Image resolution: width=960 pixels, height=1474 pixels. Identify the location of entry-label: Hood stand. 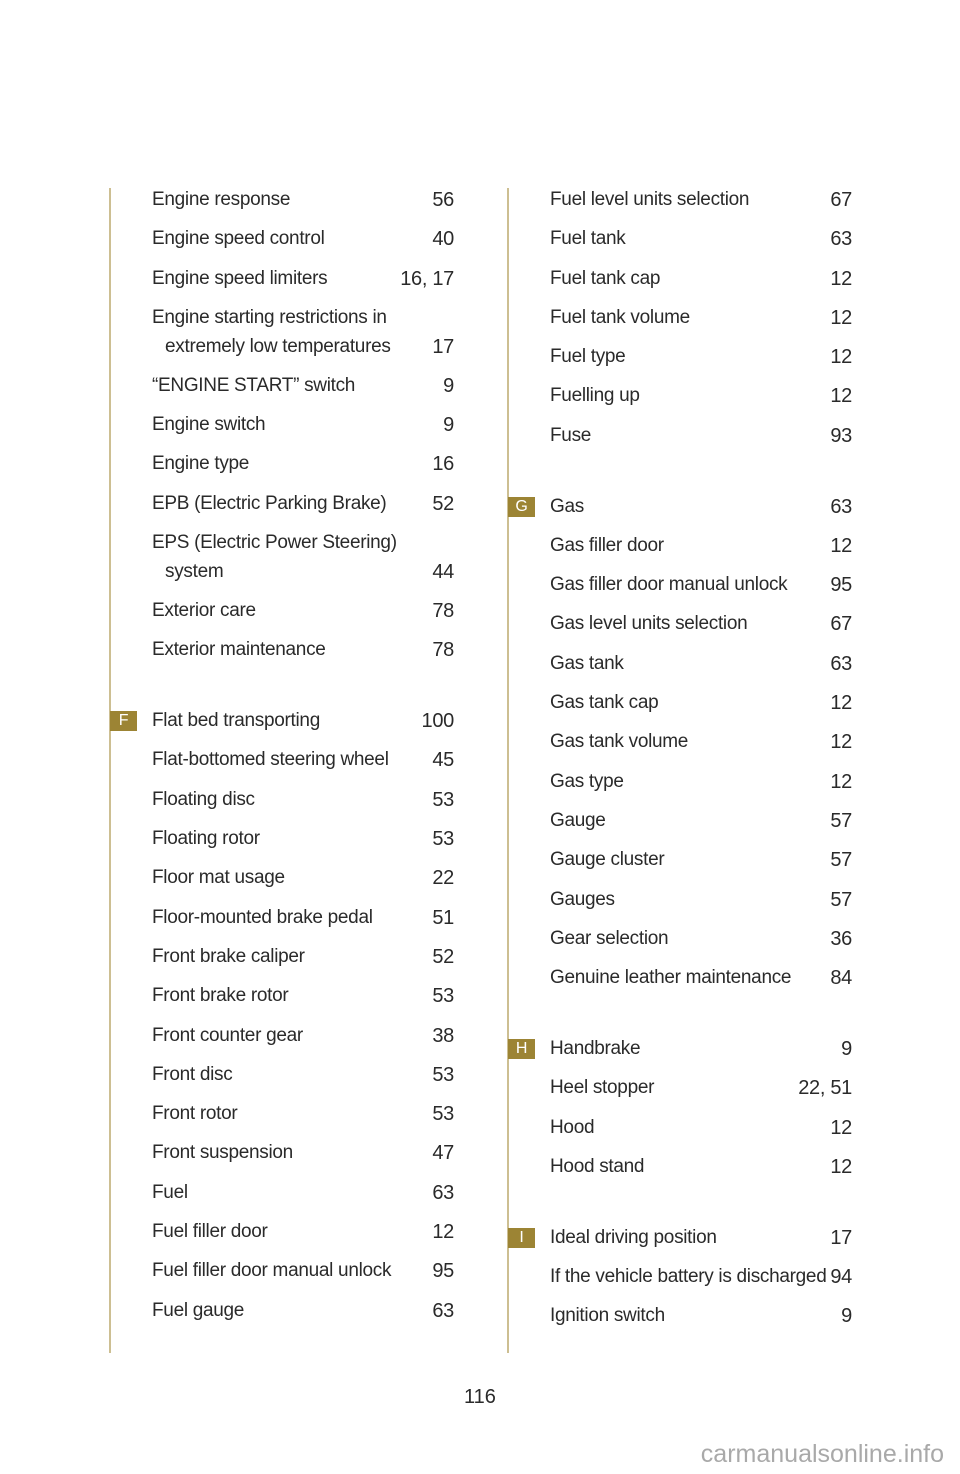
(597, 1166).